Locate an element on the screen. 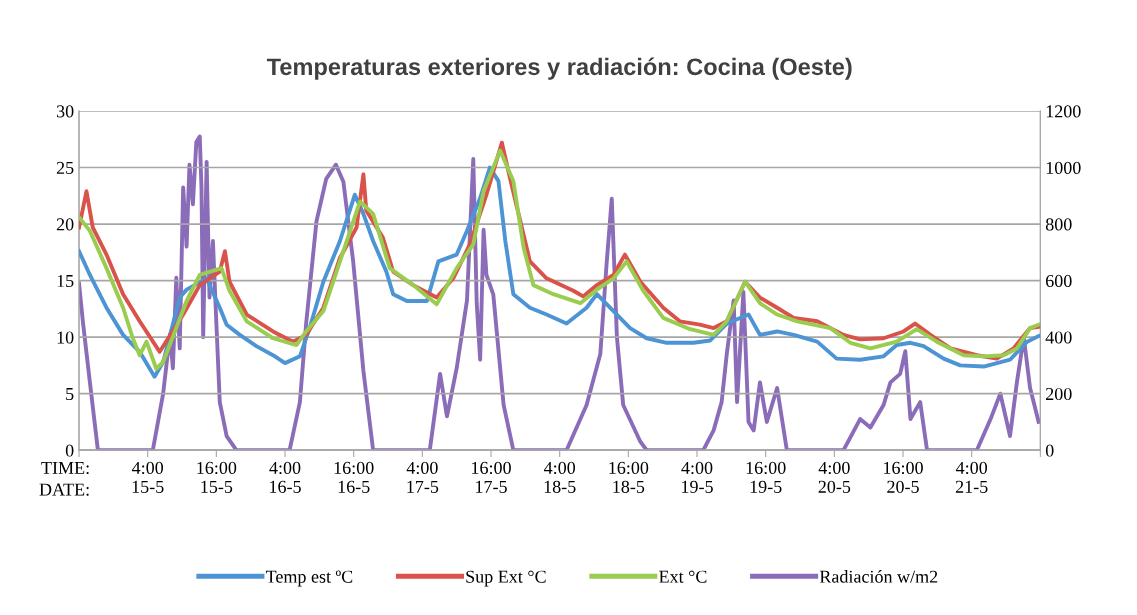 The width and height of the screenshot is (1137, 615). text: TIME: is located at coordinates (65, 468).